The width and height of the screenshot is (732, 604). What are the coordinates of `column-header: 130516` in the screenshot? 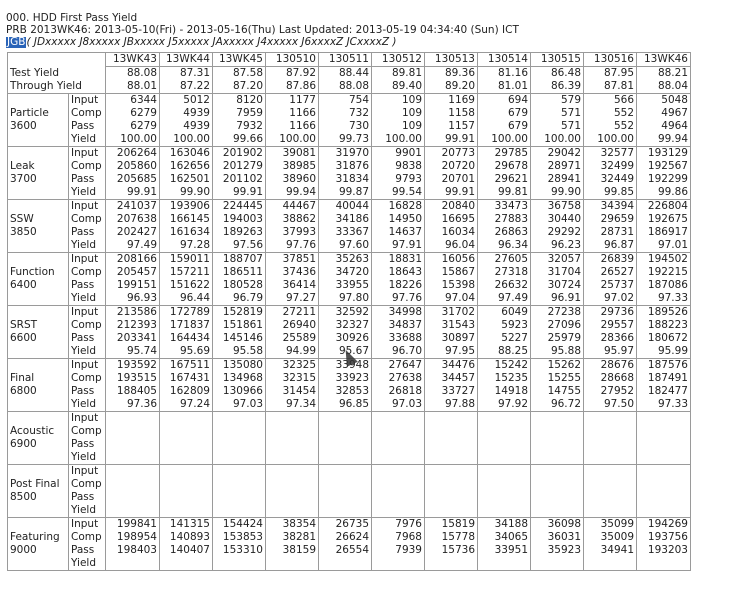 It's located at (610, 59).